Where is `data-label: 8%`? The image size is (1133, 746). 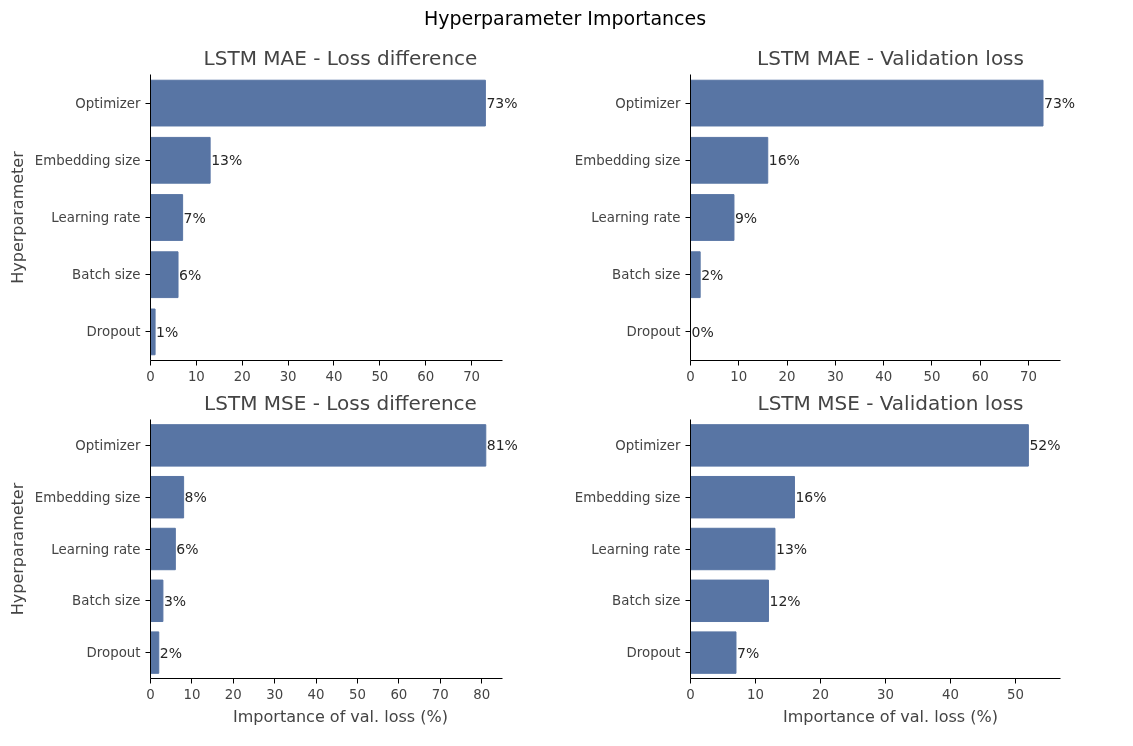
data-label: 8% is located at coordinates (195, 497).